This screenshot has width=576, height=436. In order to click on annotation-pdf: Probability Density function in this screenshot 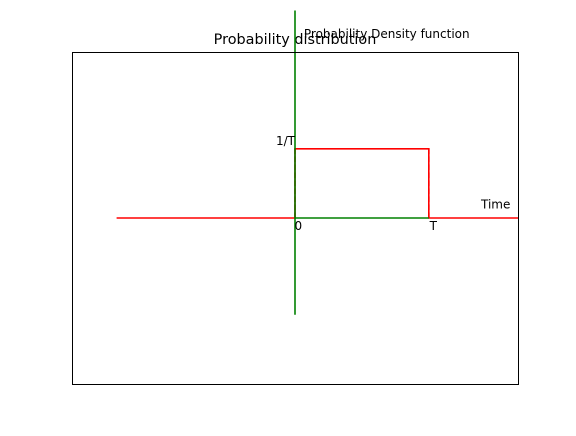, I will do `click(387, 34)`.